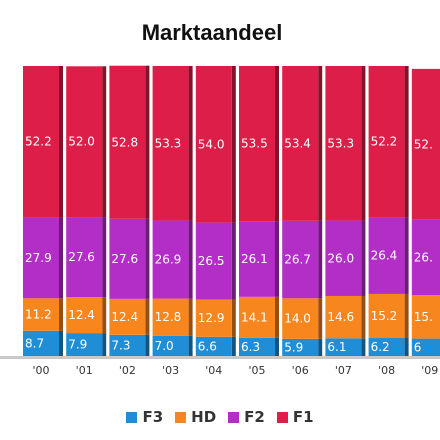  Describe the element at coordinates (40, 370) in the screenshot. I see `x-tick-label: '00` at that location.